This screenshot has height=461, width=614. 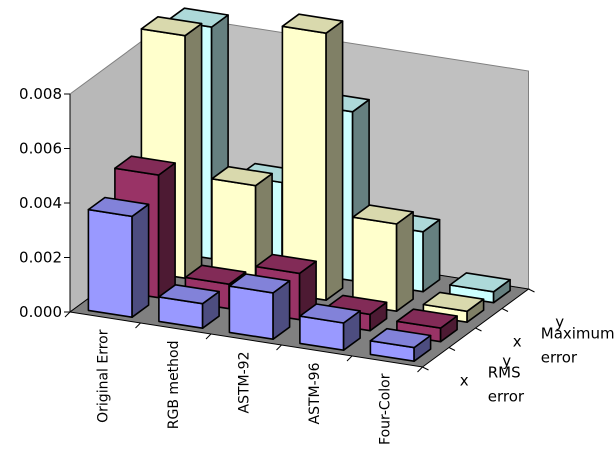 What do you see at coordinates (315, 393) in the screenshot?
I see `x-tick-label: ASTM-96` at bounding box center [315, 393].